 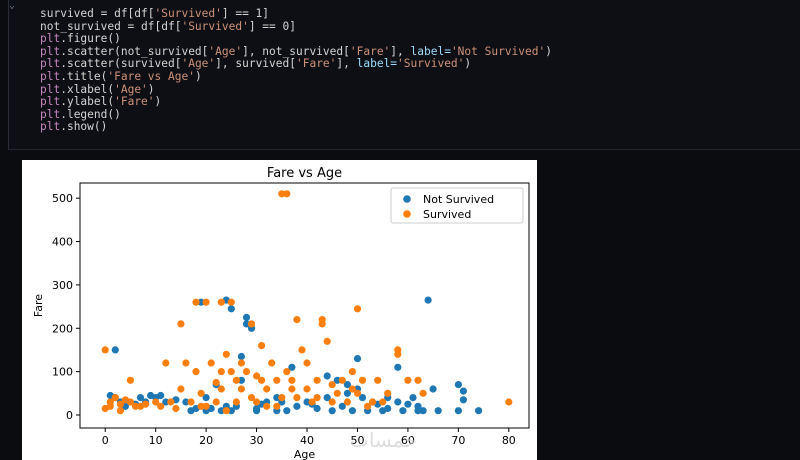 I want to click on legend-box, so click(x=457, y=205).